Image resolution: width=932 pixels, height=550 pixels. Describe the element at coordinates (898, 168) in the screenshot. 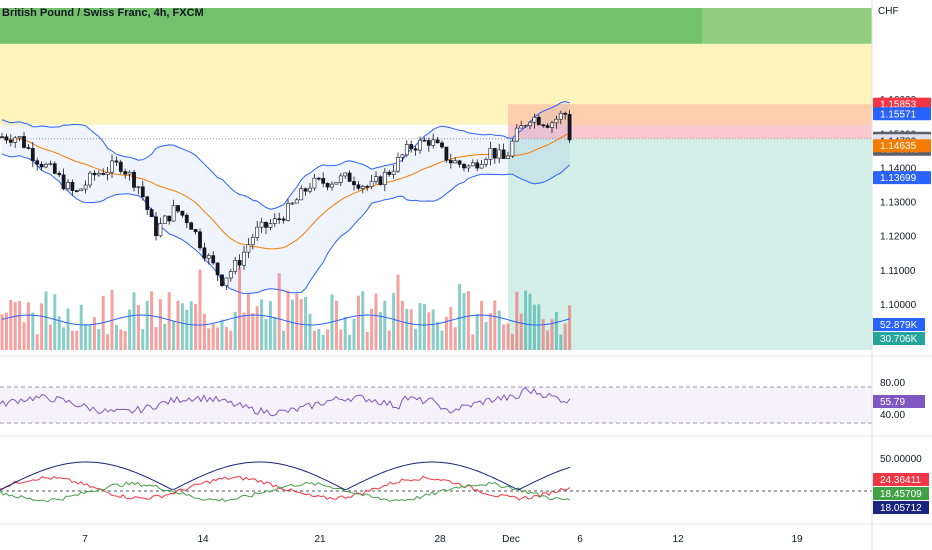

I see `price-tick-label: 1.14000` at that location.